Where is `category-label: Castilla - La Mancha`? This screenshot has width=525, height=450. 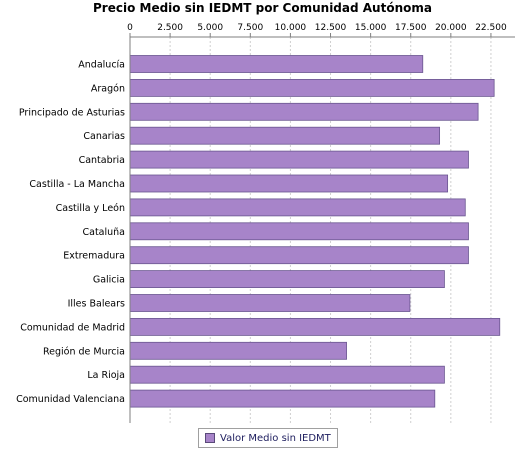
category-label: Castilla - La Mancha is located at coordinates (77, 184).